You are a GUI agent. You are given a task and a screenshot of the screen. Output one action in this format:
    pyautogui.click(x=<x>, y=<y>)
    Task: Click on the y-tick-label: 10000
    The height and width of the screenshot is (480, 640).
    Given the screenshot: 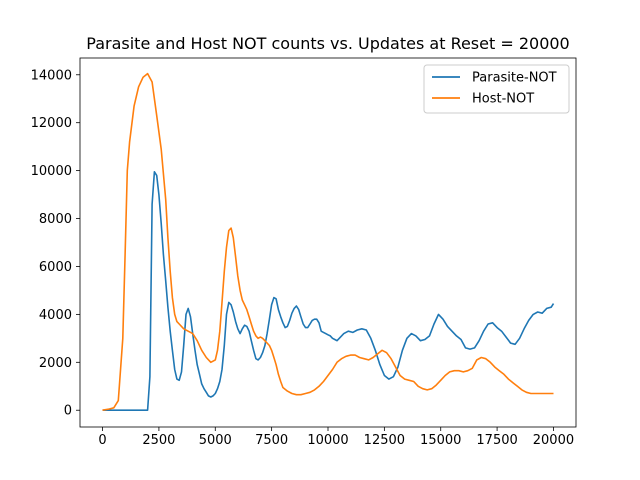 What is the action you would take?
    pyautogui.click(x=51, y=171)
    